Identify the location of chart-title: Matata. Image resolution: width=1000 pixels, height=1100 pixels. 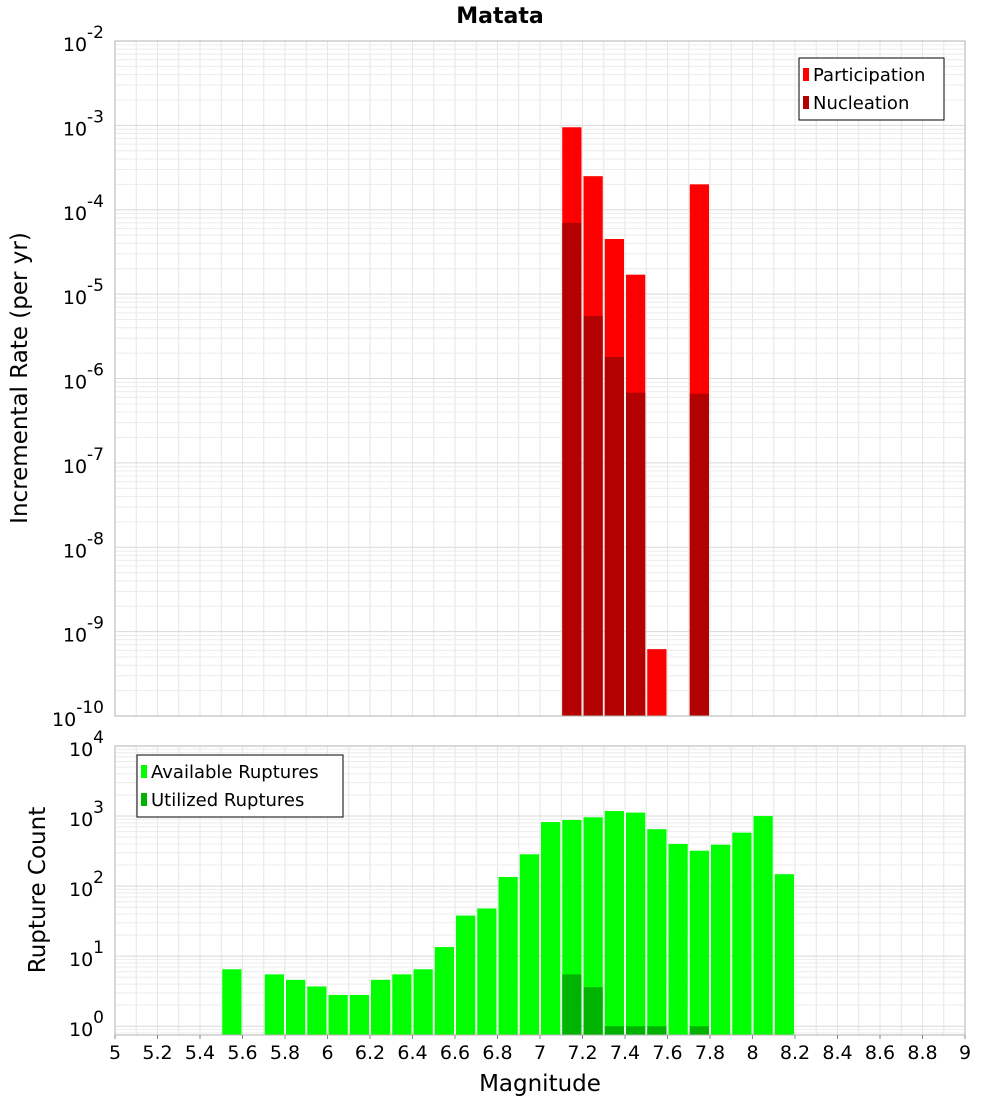
(499, 16).